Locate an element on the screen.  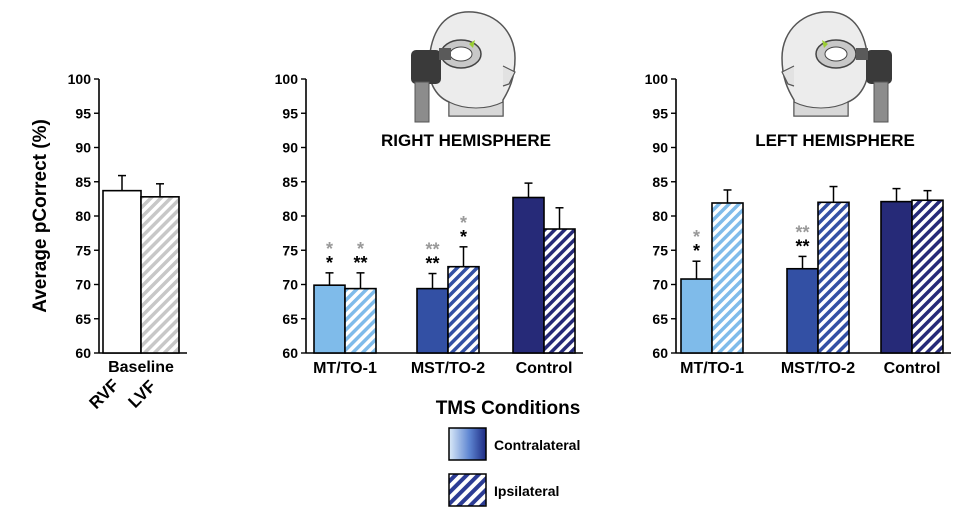
x-axis-label: TMS Conditions is located at coordinates (508, 408).